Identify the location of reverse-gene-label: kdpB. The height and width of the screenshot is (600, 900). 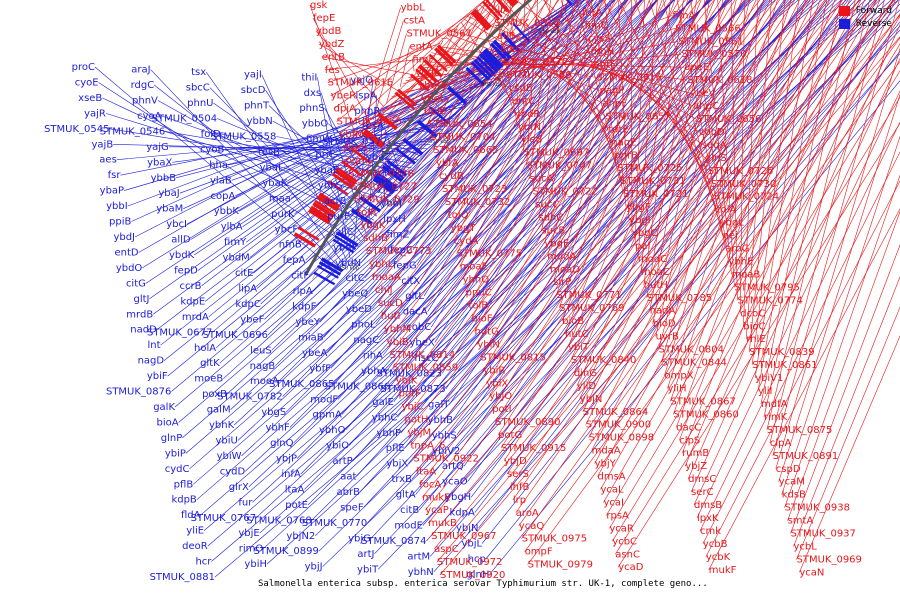
(183, 500).